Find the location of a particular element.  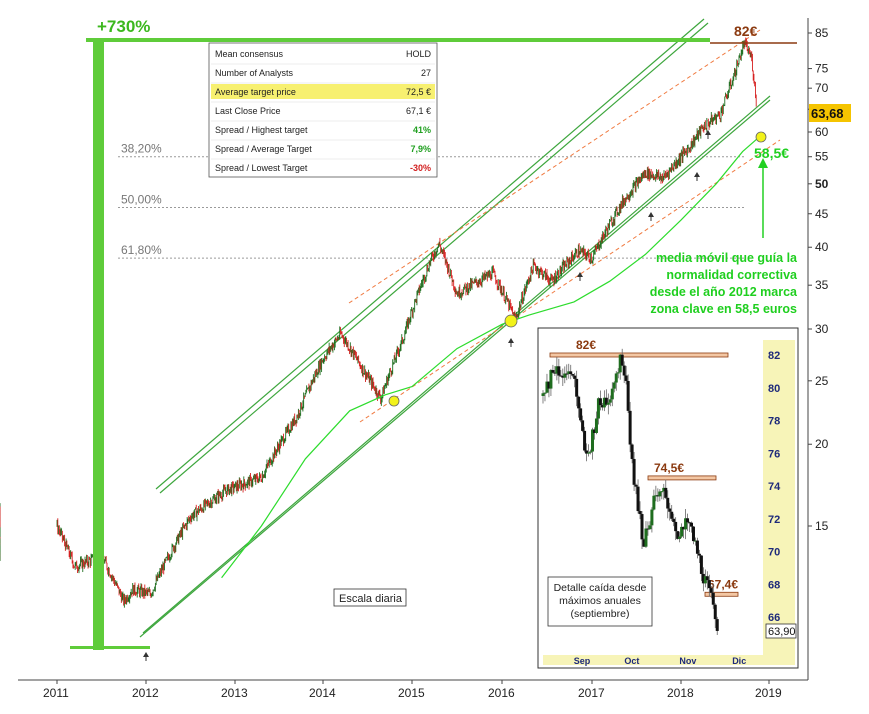

table-row-label: Mean consensus is located at coordinates (249, 54).